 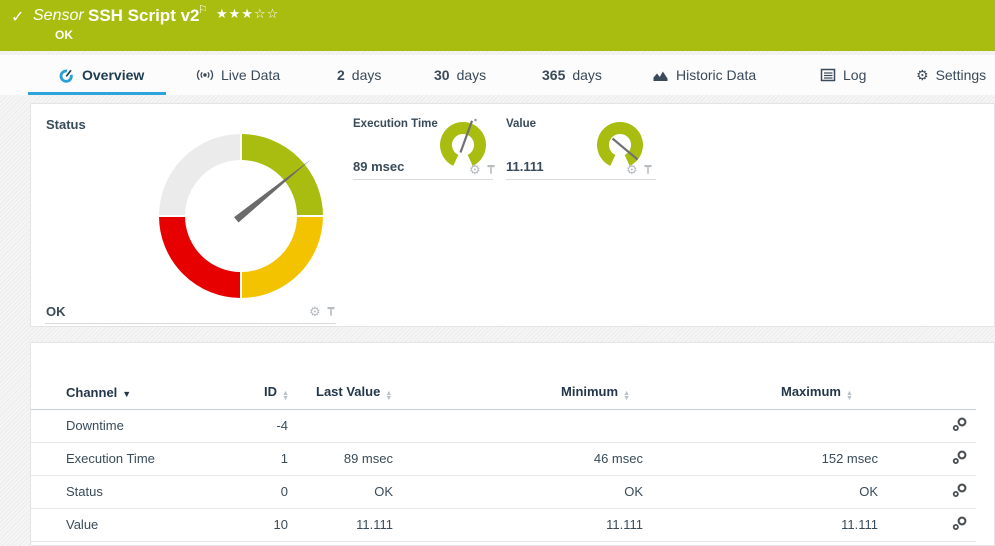 I want to click on table-row: Status 0 OK OK OK, so click(x=503, y=492).